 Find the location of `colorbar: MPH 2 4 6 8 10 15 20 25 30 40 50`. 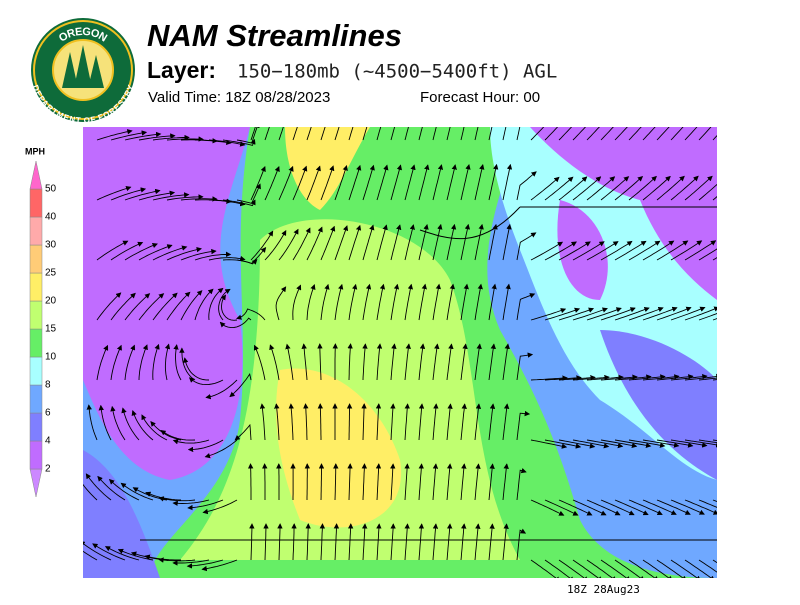

colorbar: MPH 2 4 6 8 10 15 20 25 30 40 50 is located at coordinates (41, 321).